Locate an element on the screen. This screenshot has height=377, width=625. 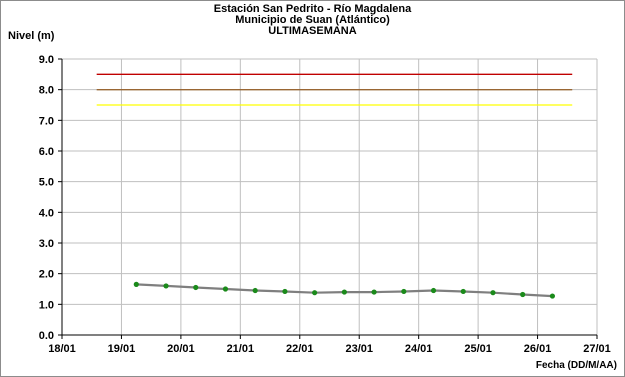
y-tick-label: 1.0 is located at coordinates (46, 305).